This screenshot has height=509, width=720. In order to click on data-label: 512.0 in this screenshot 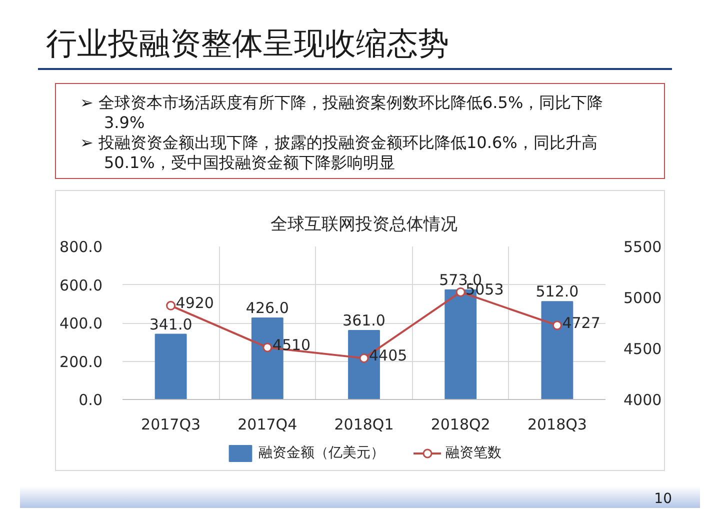, I will do `click(557, 291)`.